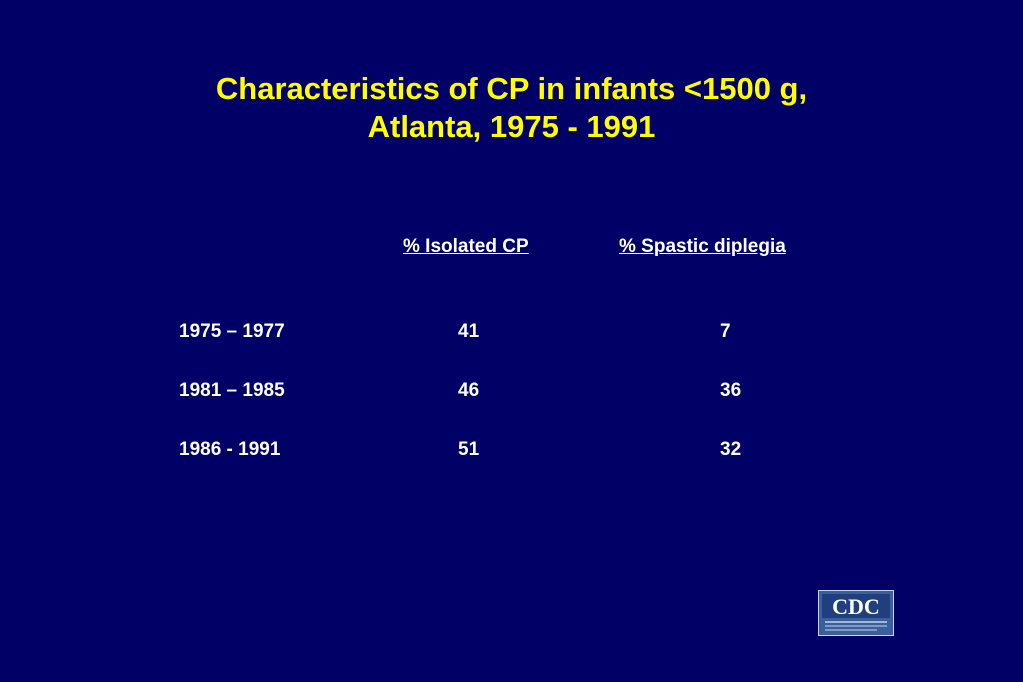 Image resolution: width=1023 pixels, height=682 pixels. What do you see at coordinates (232, 390) in the screenshot?
I see `period-cell: 1981 – 1985` at bounding box center [232, 390].